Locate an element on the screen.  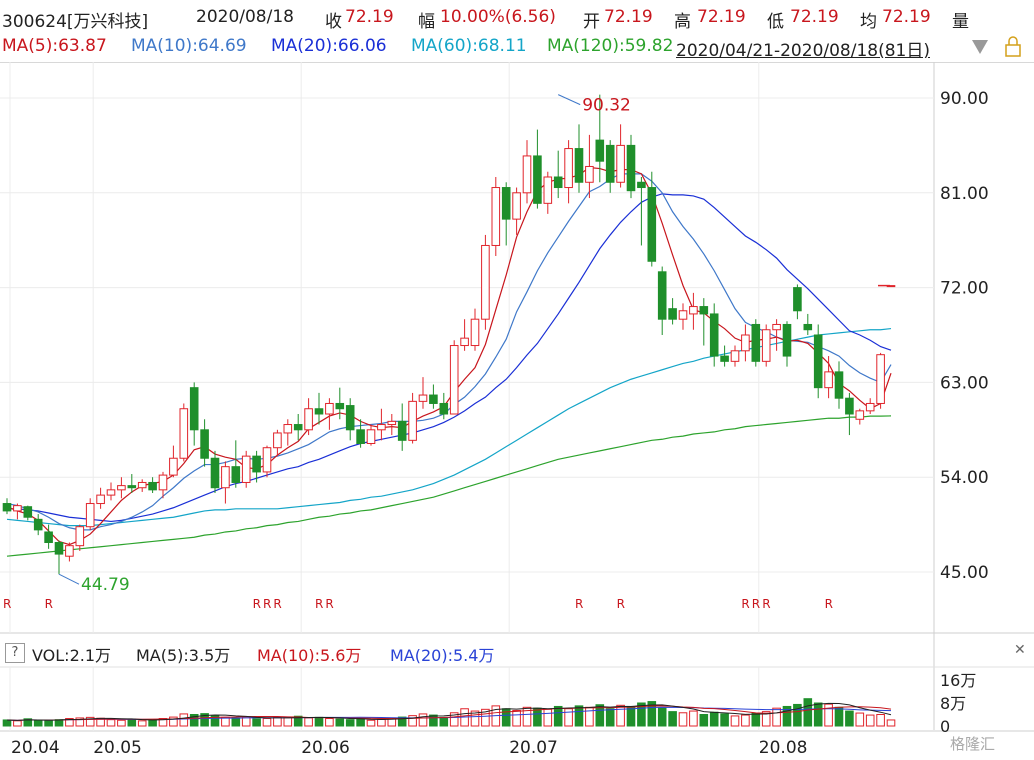
date-range: 2020/04/21-2020/08/18(81日) is located at coordinates (803, 48).